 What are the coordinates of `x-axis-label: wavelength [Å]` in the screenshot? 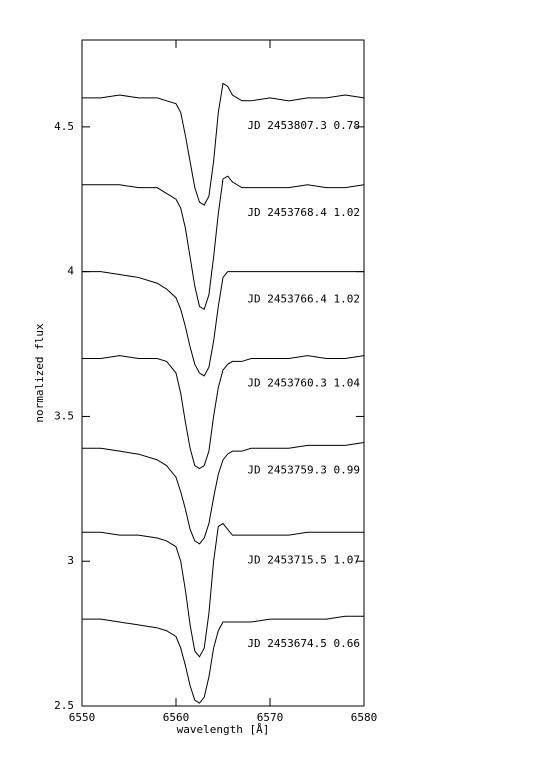 It's located at (223, 729).